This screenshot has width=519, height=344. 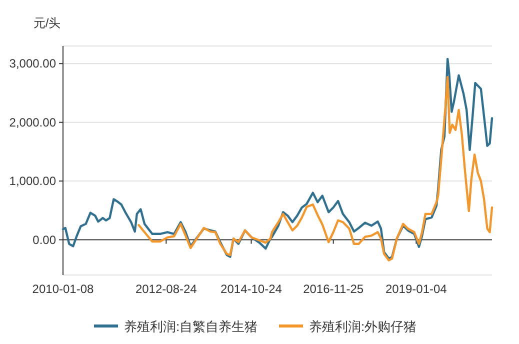 What do you see at coordinates (32, 63) in the screenshot?
I see `y-tick-label: 3,000.00` at bounding box center [32, 63].